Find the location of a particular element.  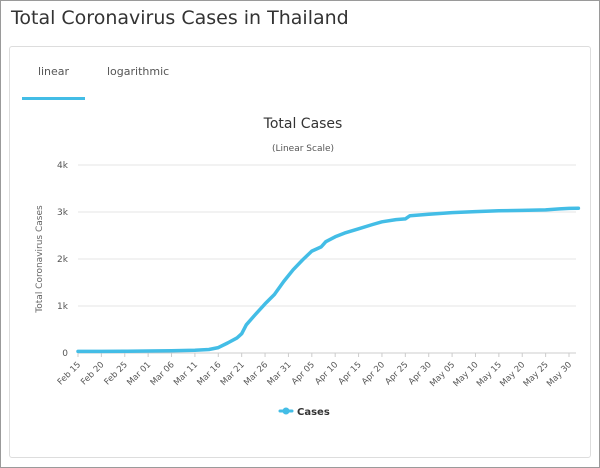

x-tick-label: Mar 21 is located at coordinates (233, 374).